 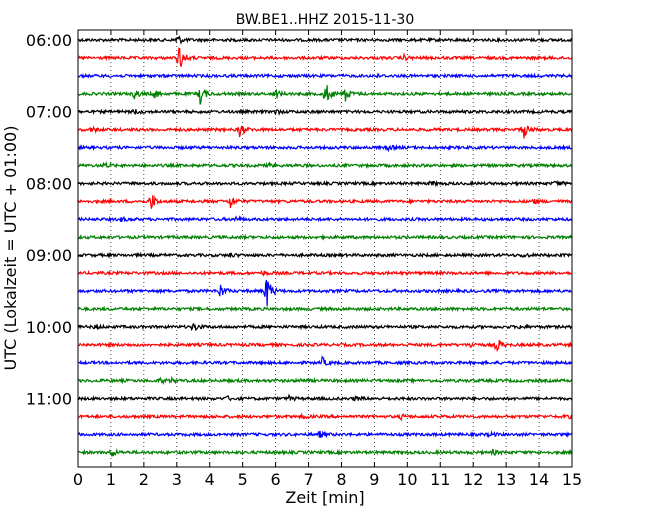 I want to click on x-tick-label: 11, so click(x=440, y=479).